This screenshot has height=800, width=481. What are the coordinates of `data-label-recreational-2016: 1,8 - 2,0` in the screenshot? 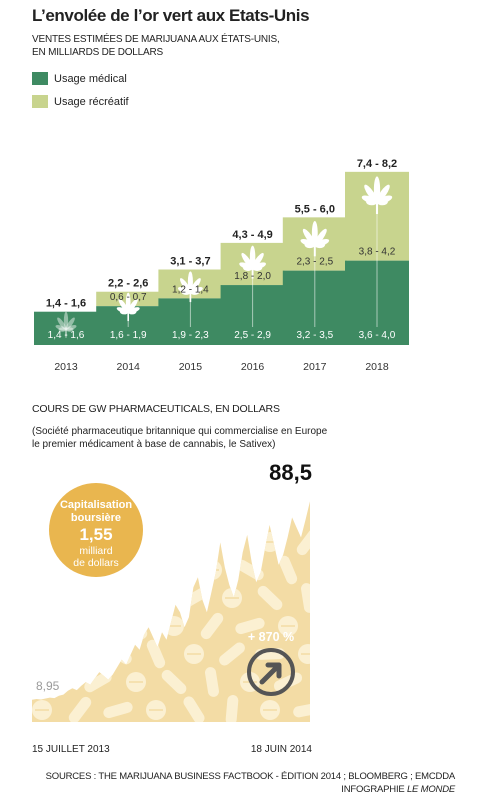 It's located at (252, 276).